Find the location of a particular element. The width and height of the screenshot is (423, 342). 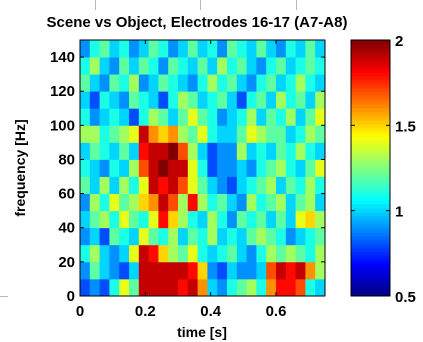

colorbar-tick-label: 1.5 is located at coordinates (405, 126).